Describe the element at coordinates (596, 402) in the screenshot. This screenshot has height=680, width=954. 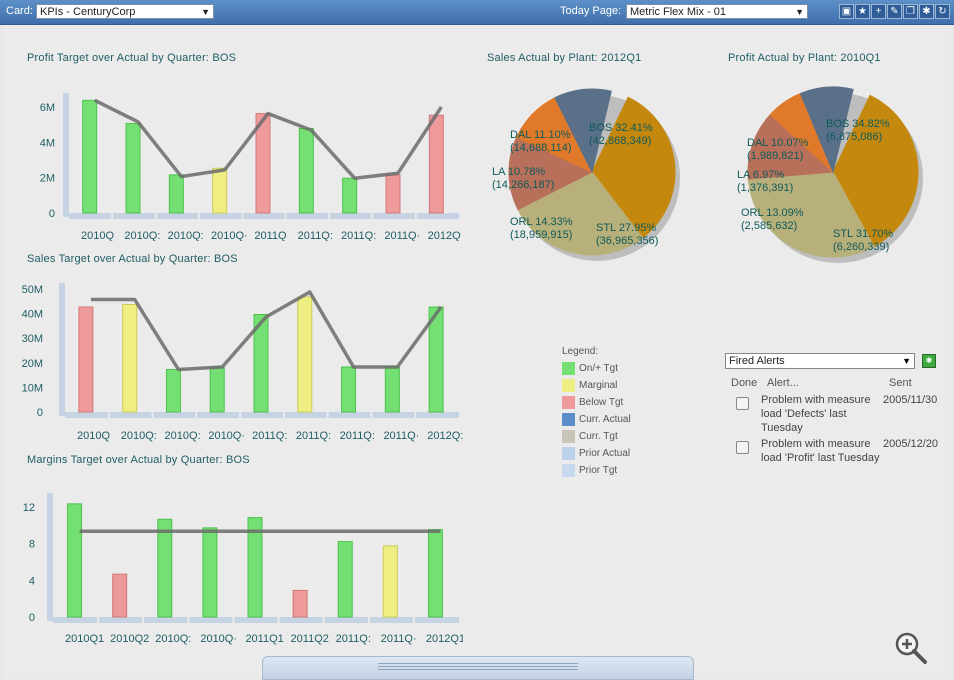
I see `legend-item: Below Tgt` at that location.